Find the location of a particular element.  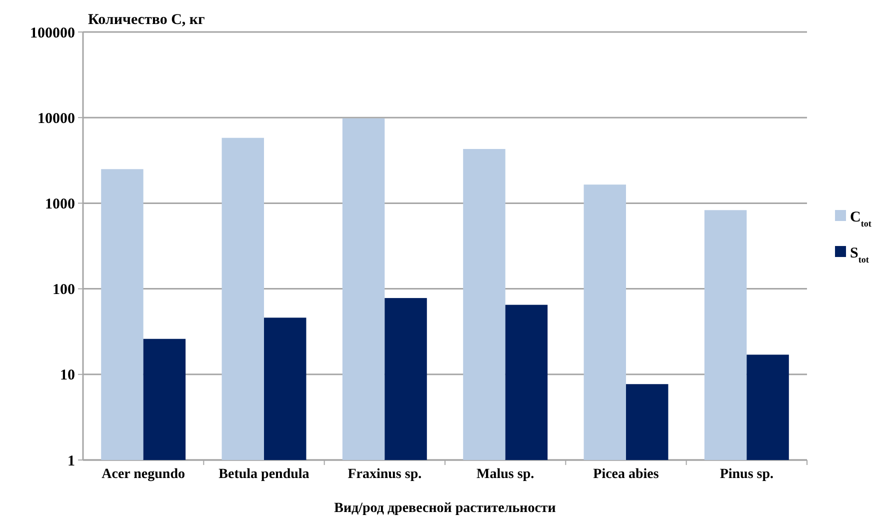

x-tick-label: Betula pendula is located at coordinates (264, 474).